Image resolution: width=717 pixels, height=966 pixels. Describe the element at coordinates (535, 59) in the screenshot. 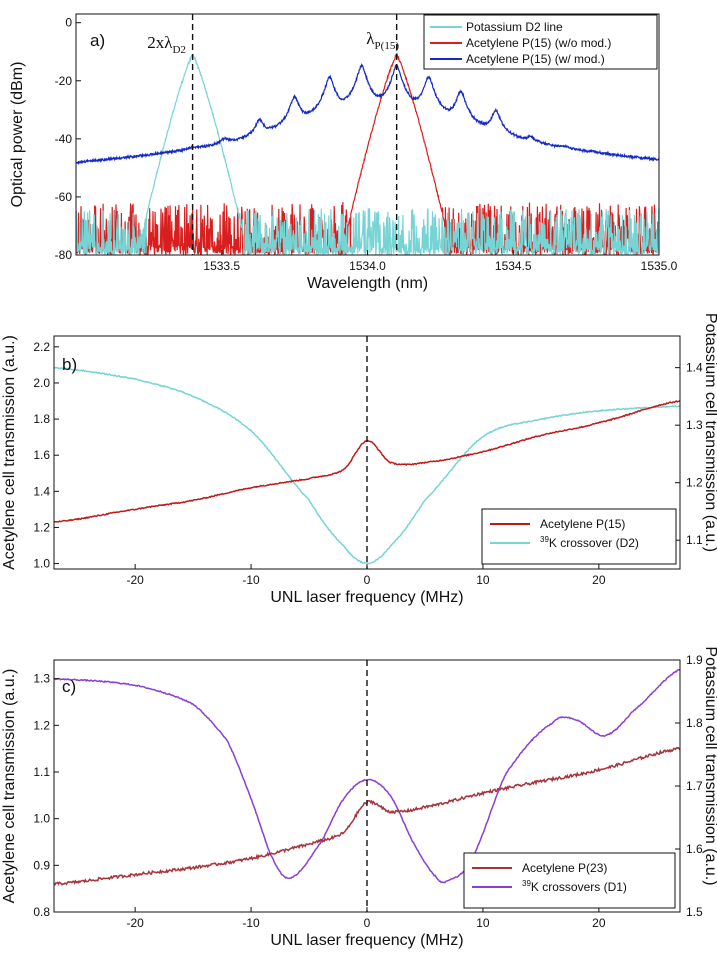

I see `panel-a-legend-entry-2: Acetylene P(15) (w/ mod.)` at that location.